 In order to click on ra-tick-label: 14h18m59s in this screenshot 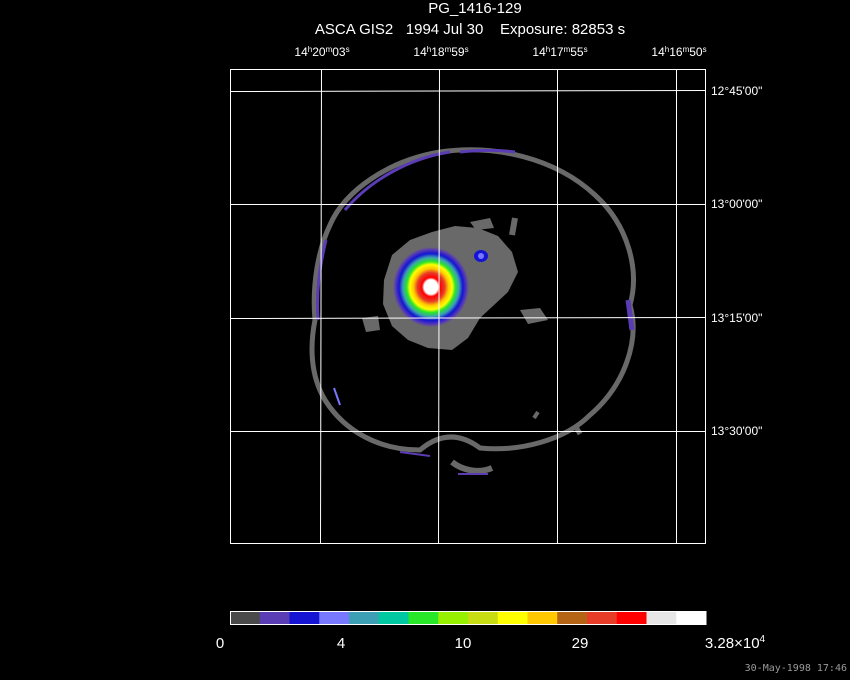, I will do `click(441, 52)`.